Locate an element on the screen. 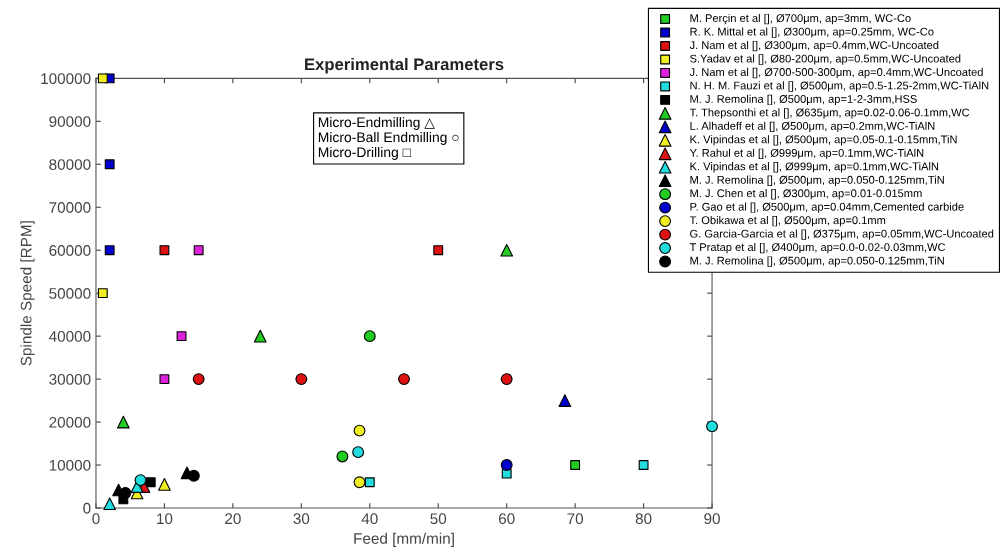 The height and width of the screenshot is (558, 1005). y-tick-label: 50000 is located at coordinates (70, 293).